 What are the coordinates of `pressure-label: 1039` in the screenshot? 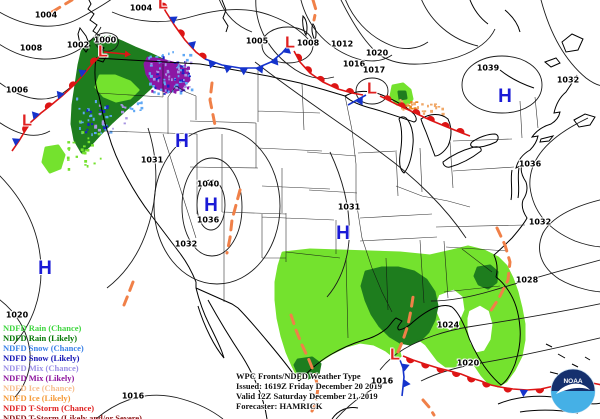 It's located at (488, 68).